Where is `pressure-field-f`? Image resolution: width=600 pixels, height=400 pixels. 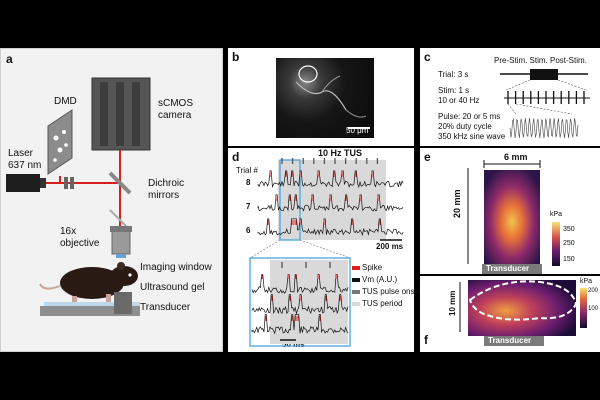
pressure-field-f is located at coordinates (522, 308).